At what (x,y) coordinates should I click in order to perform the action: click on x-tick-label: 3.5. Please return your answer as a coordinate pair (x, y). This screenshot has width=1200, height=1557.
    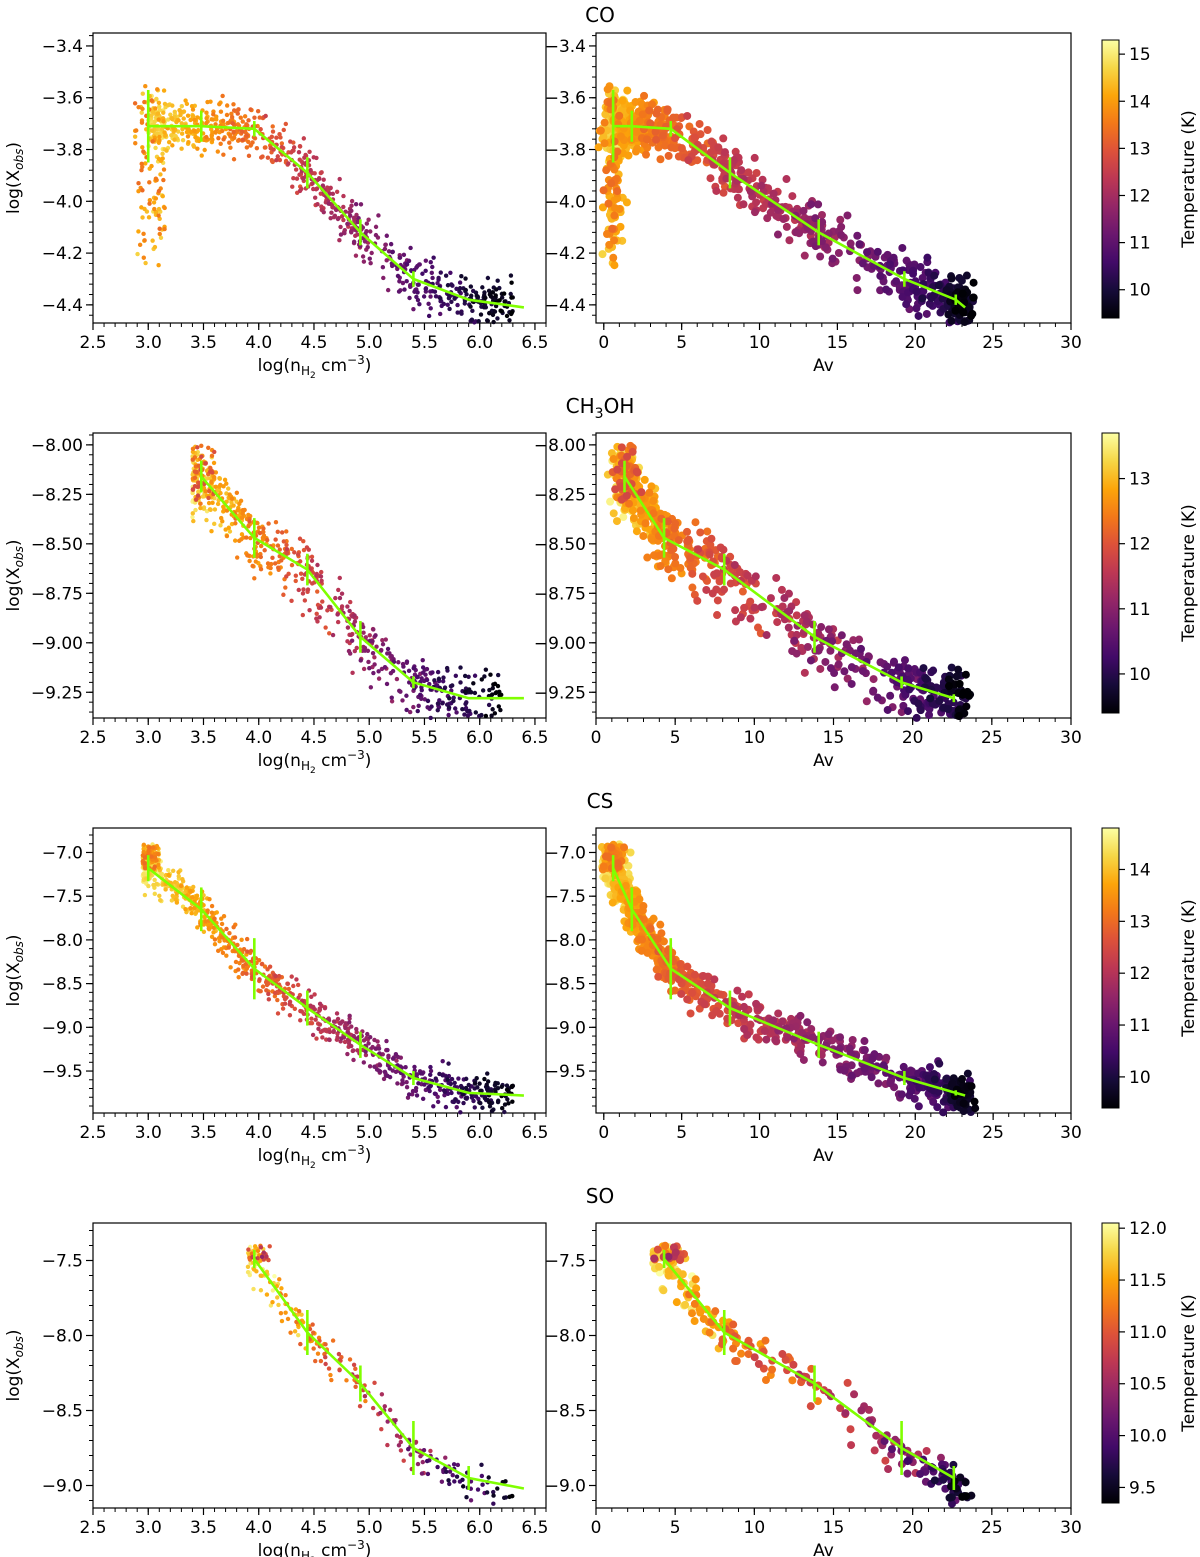
    Looking at the image, I should click on (203, 738).